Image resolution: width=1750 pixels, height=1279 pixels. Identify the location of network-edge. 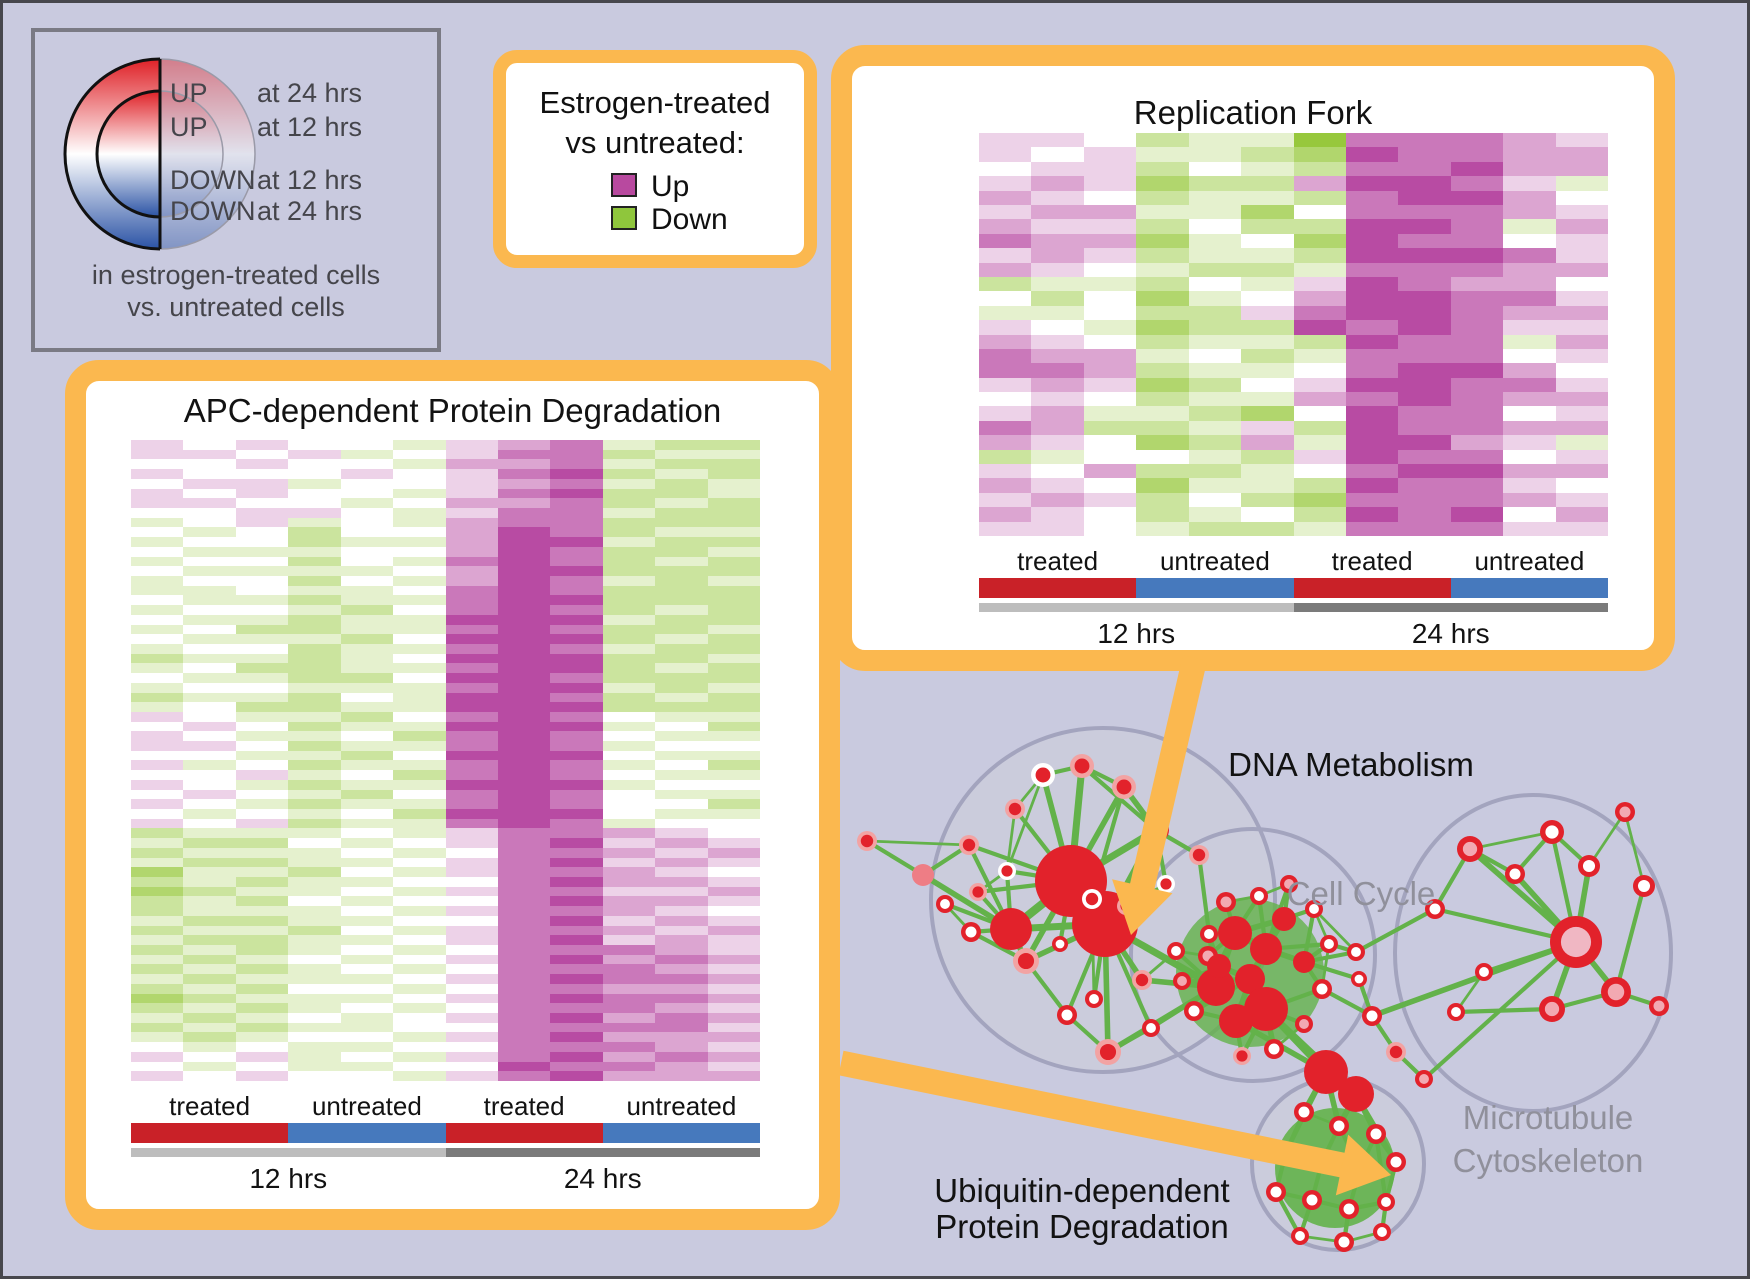
(1395, 930).